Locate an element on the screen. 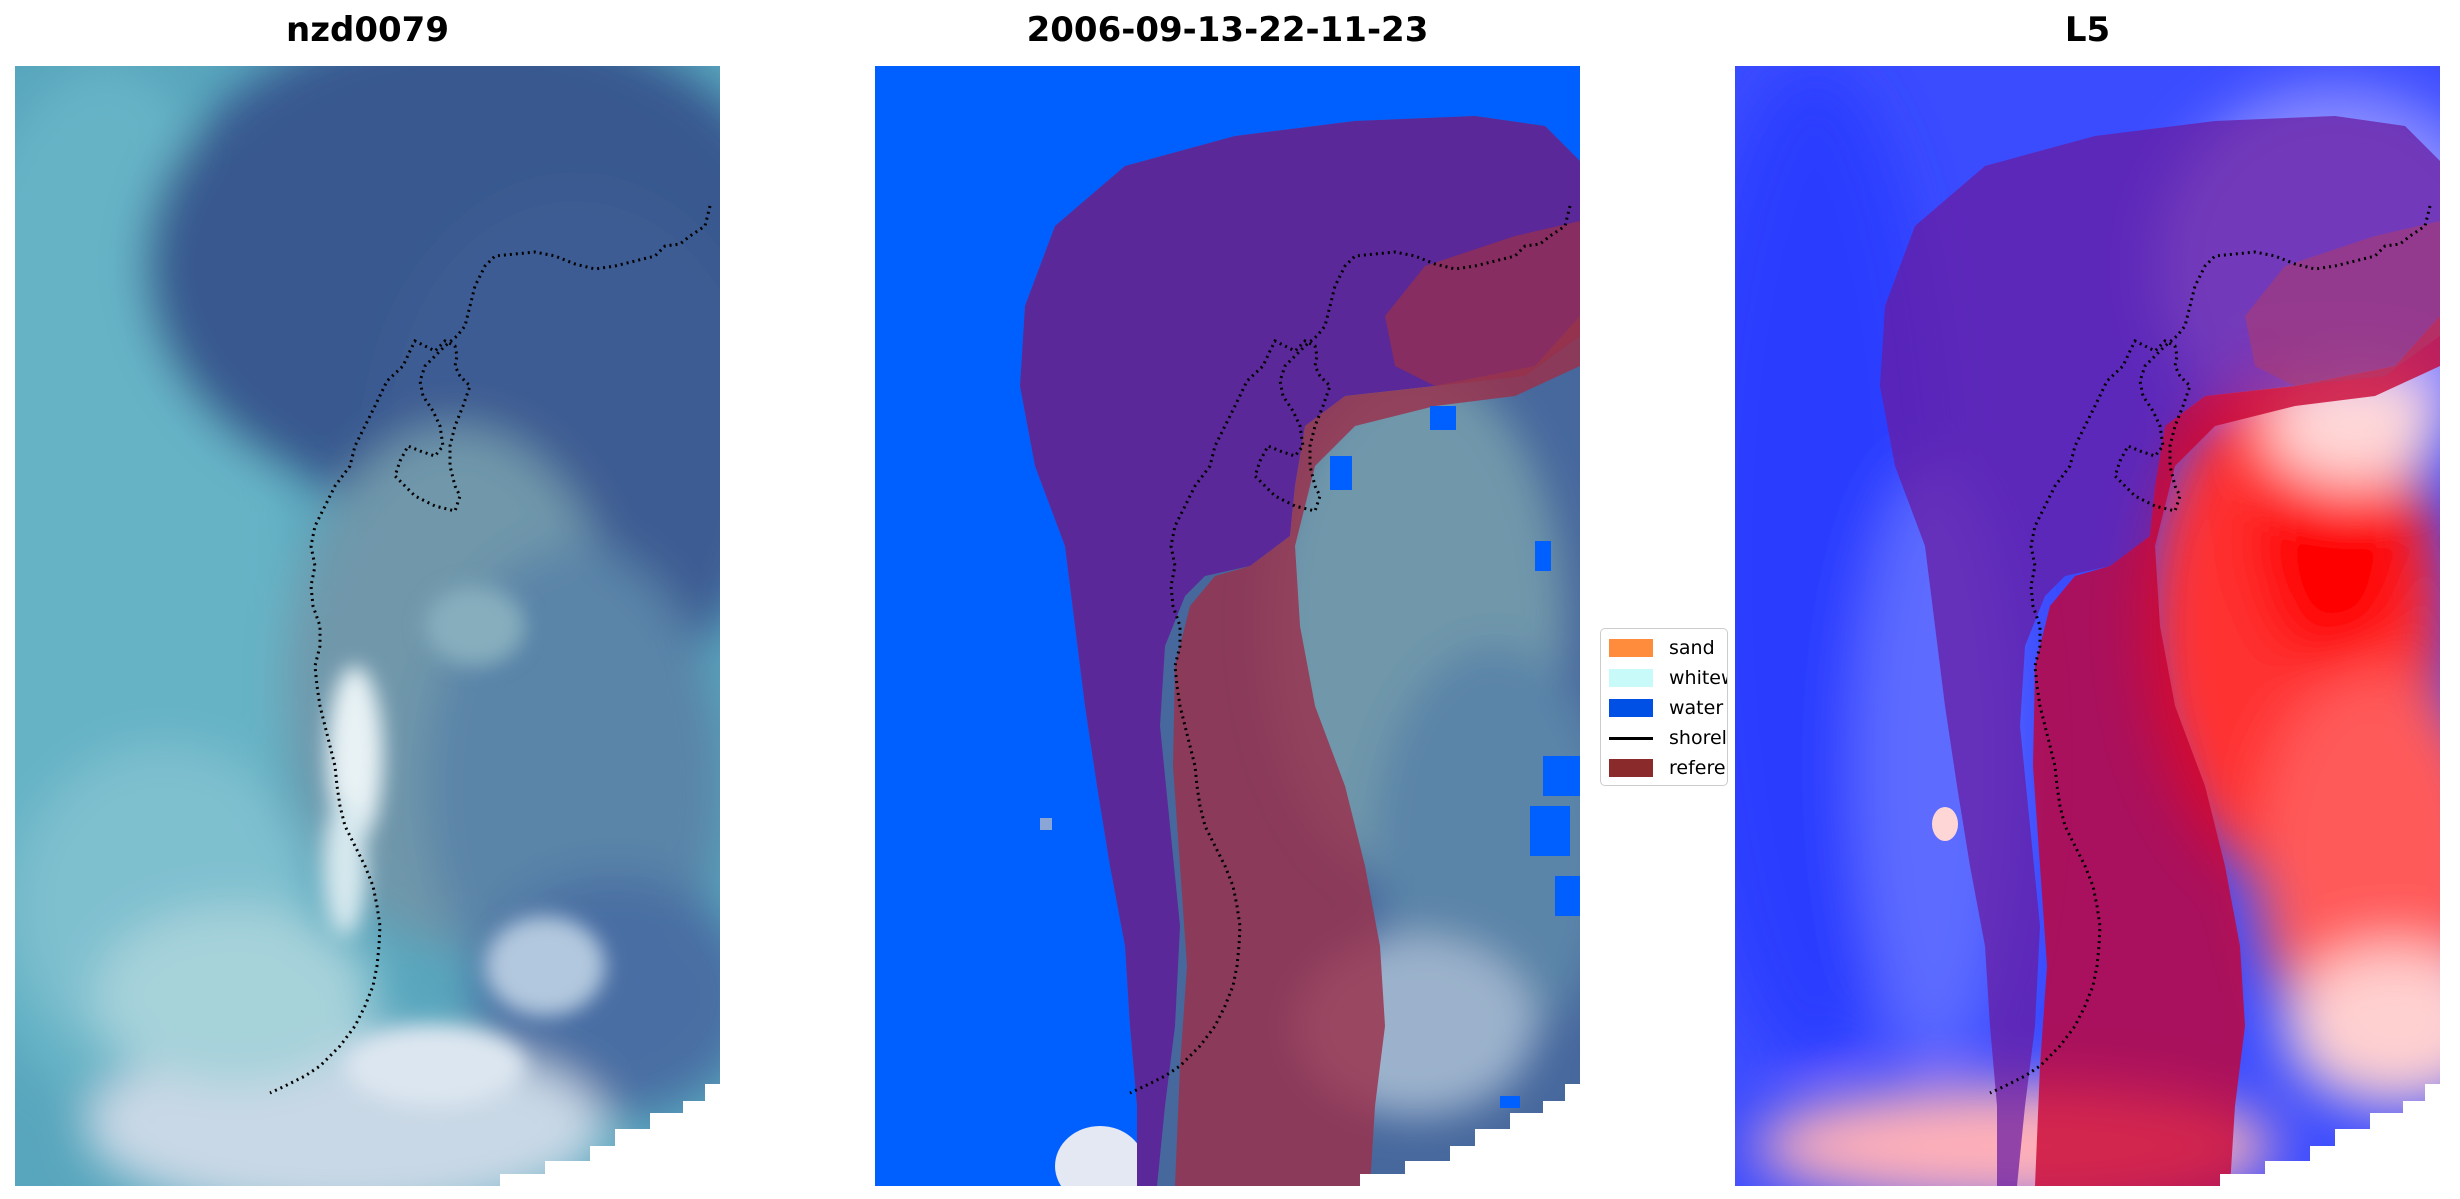 This screenshot has height=1199, width=2460. legend-item-reference: reference is located at coordinates (1668, 768).